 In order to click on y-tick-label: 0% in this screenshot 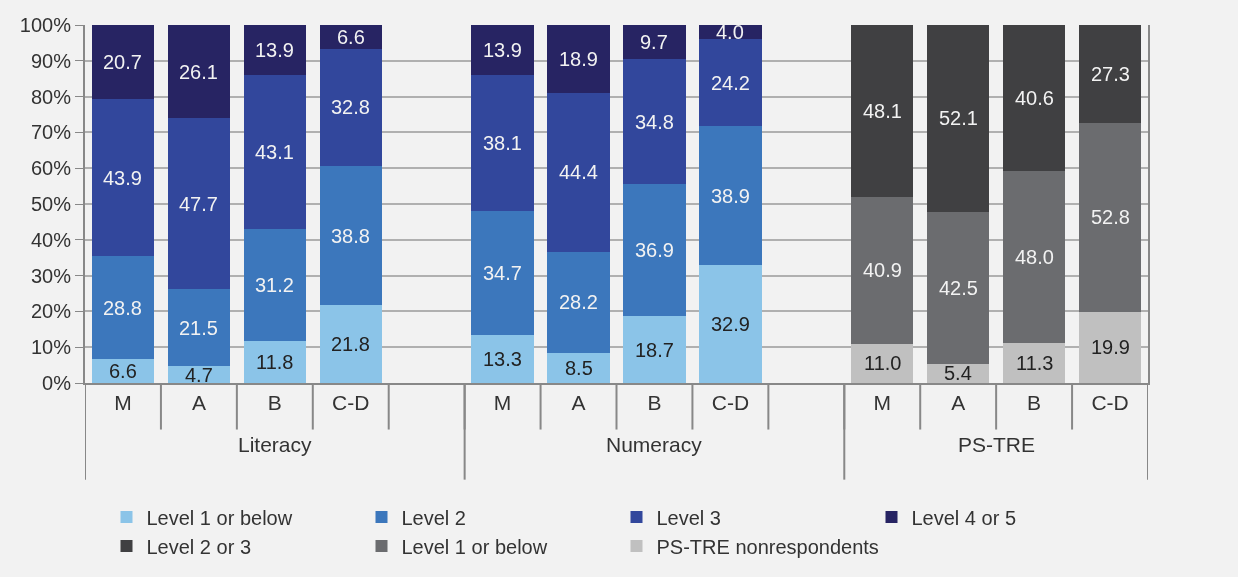, I will do `click(57, 383)`.